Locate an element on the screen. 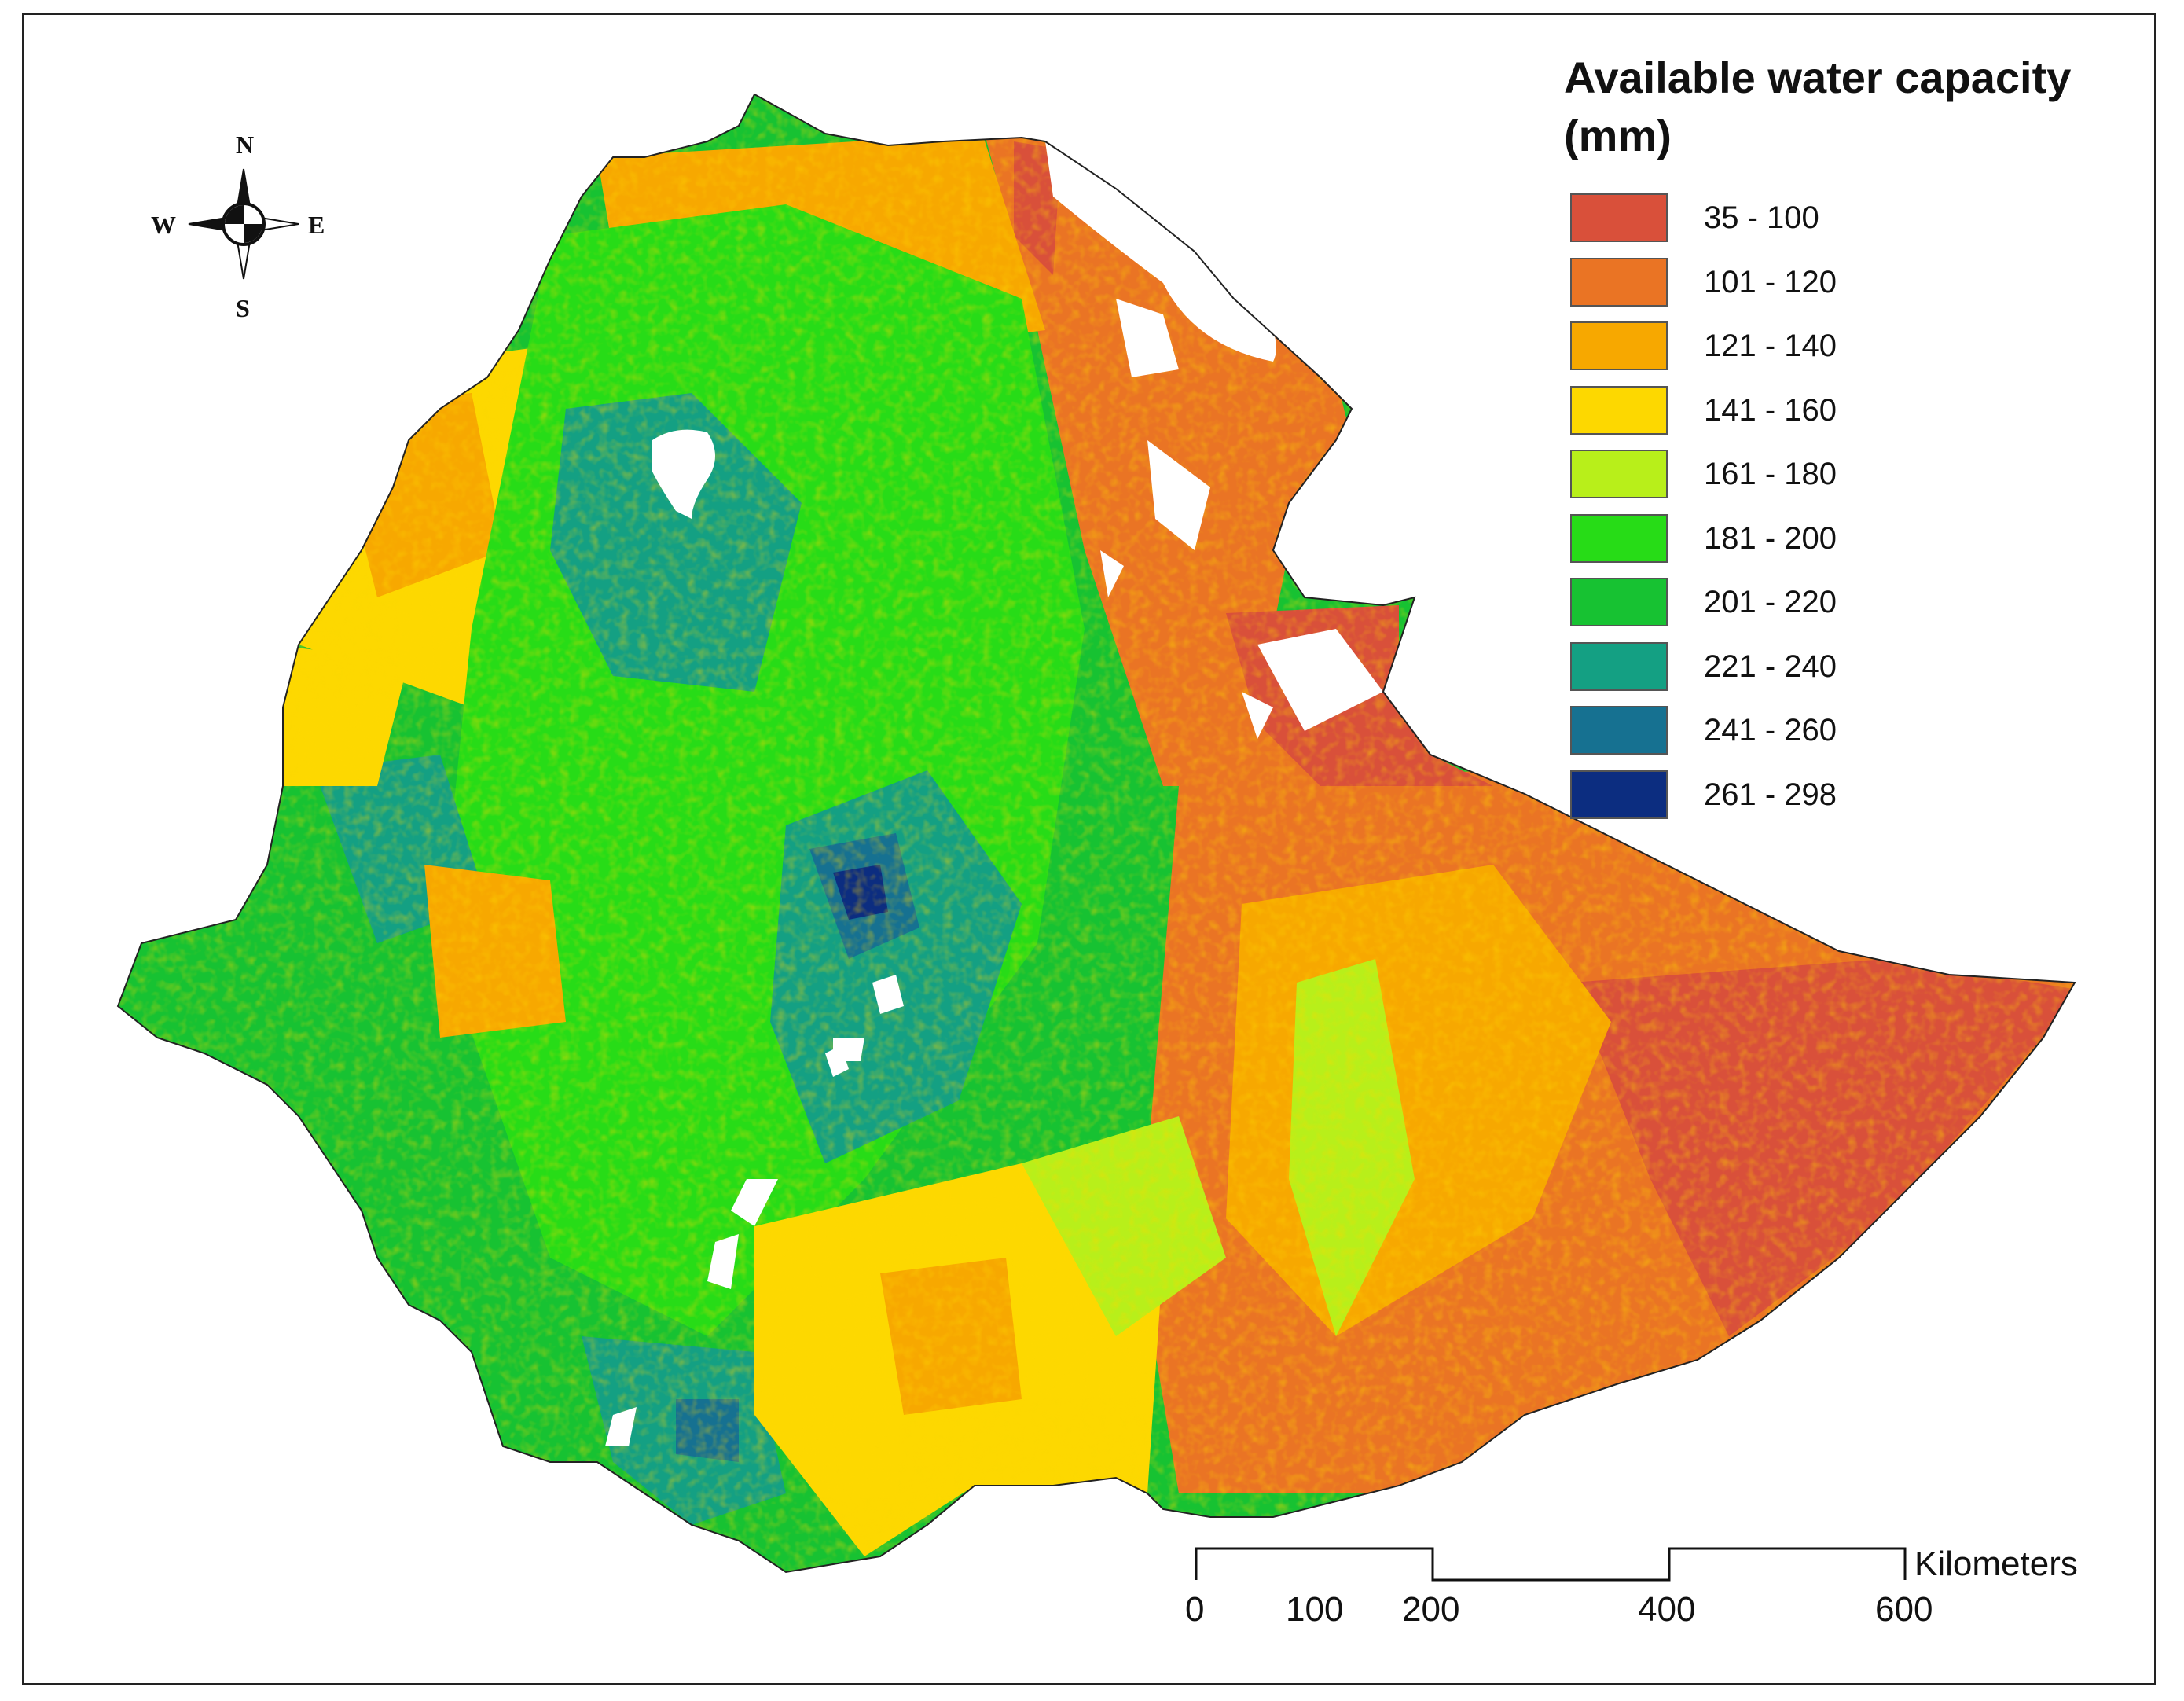 The height and width of the screenshot is (1701, 2184). legend-item: 121 - 140 is located at coordinates (1854, 354).